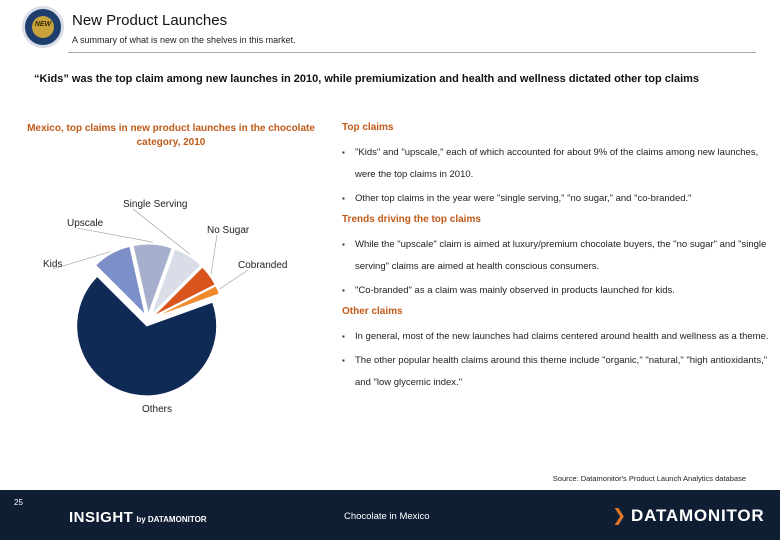 This screenshot has height=540, width=780. Describe the element at coordinates (387, 516) in the screenshot. I see `report-topic: Chocolate in Mexico` at that location.